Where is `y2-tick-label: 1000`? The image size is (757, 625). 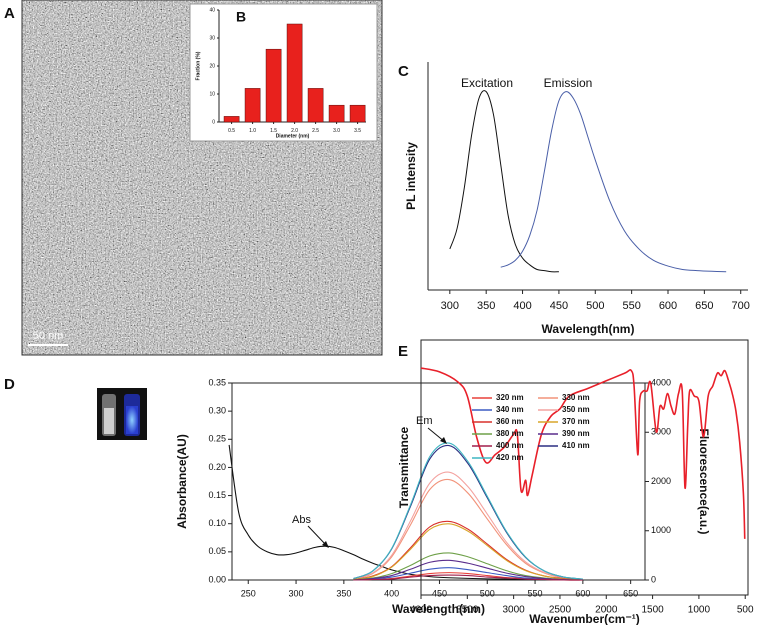 y2-tick-label: 1000 is located at coordinates (661, 530).